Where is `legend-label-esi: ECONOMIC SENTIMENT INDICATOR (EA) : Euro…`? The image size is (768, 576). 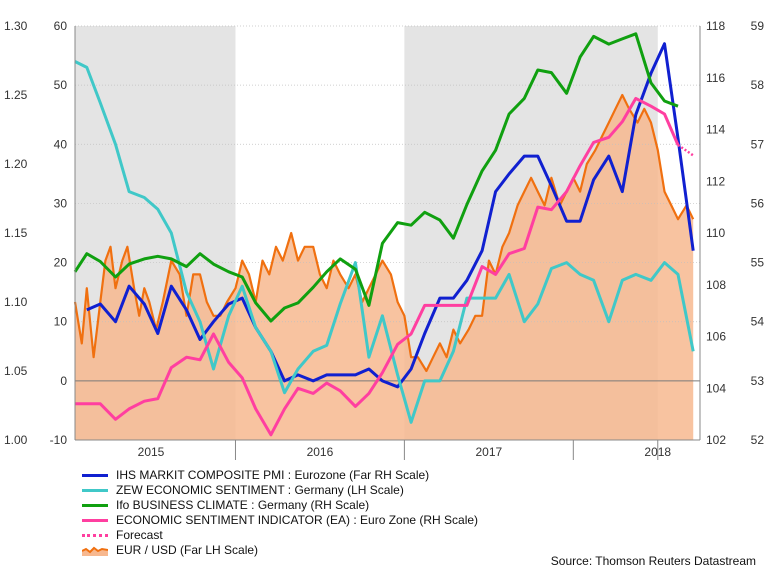
legend-label-esi: ECONOMIC SENTIMENT INDICATOR (EA) : Euro… is located at coordinates (297, 520).